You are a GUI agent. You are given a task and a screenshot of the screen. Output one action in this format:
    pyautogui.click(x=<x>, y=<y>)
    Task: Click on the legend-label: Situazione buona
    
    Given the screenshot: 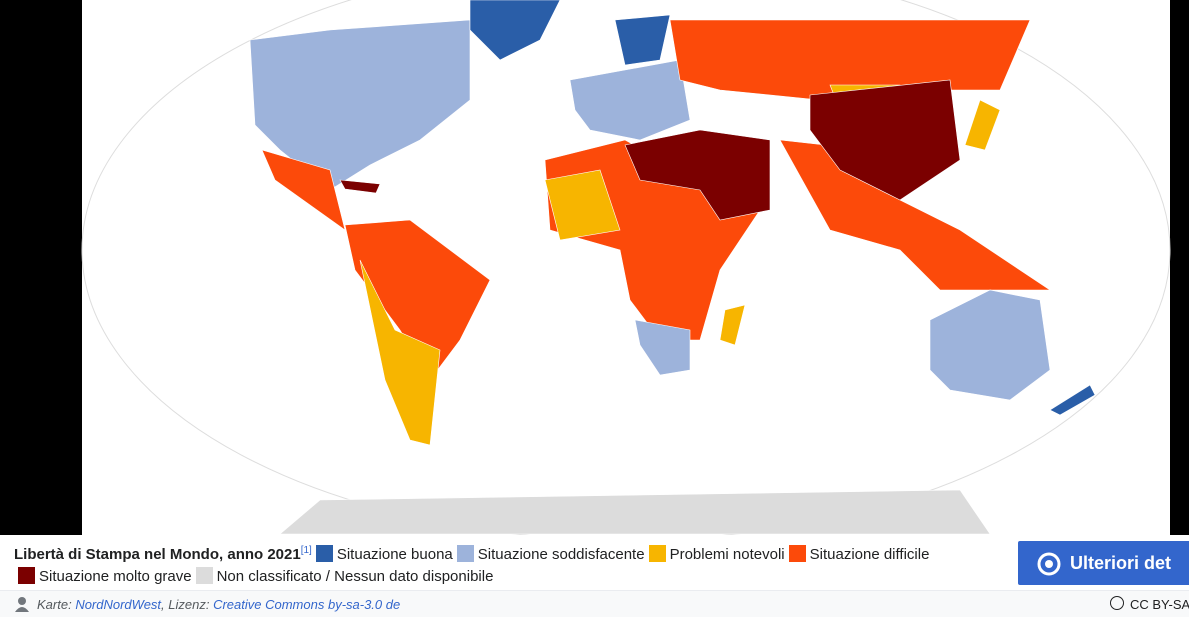 What is the action you would take?
    pyautogui.click(x=394, y=554)
    